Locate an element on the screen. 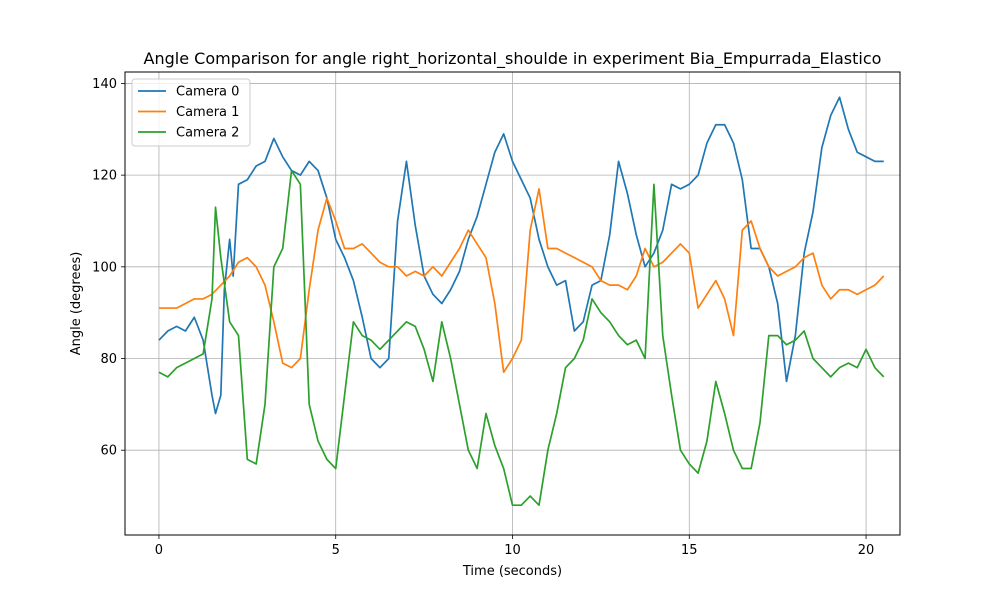  legend-entry: Camera 1 is located at coordinates (207, 112).